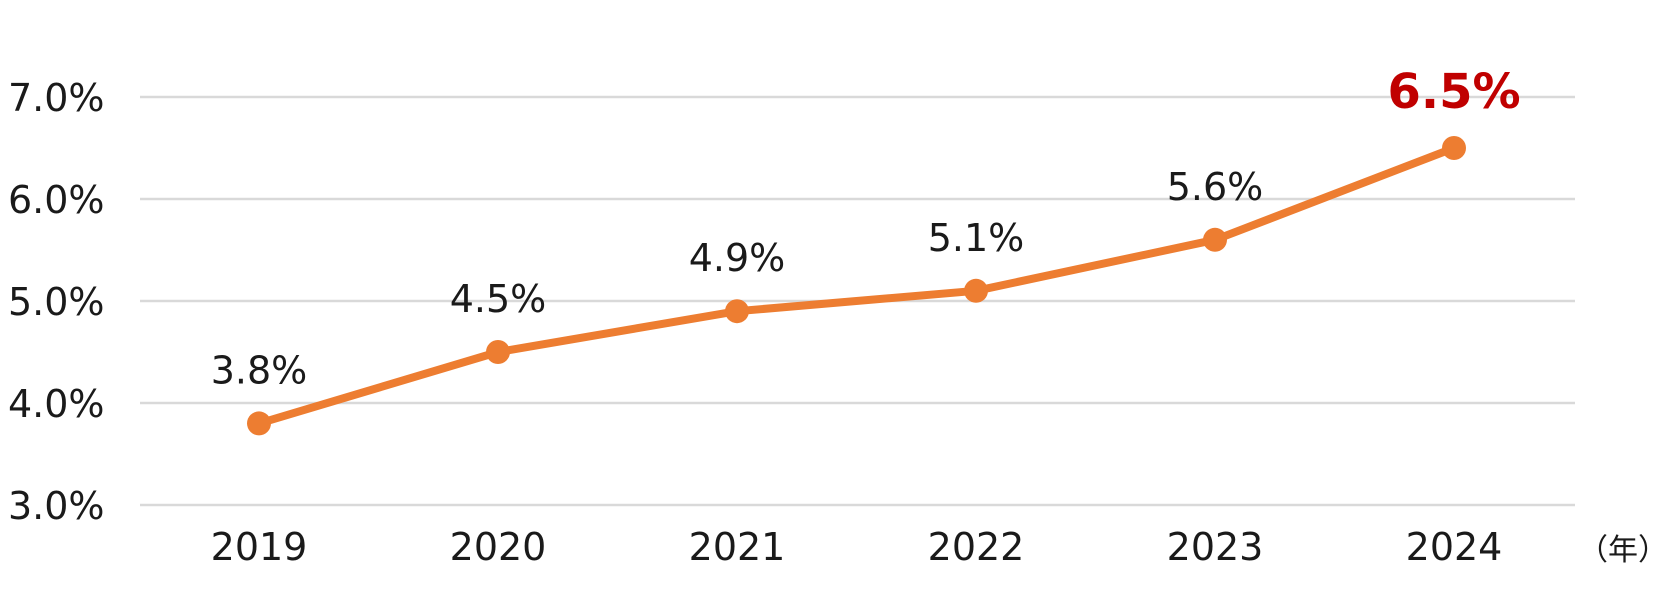  I want to click on y-tick-label: 6.0%, so click(56, 200).